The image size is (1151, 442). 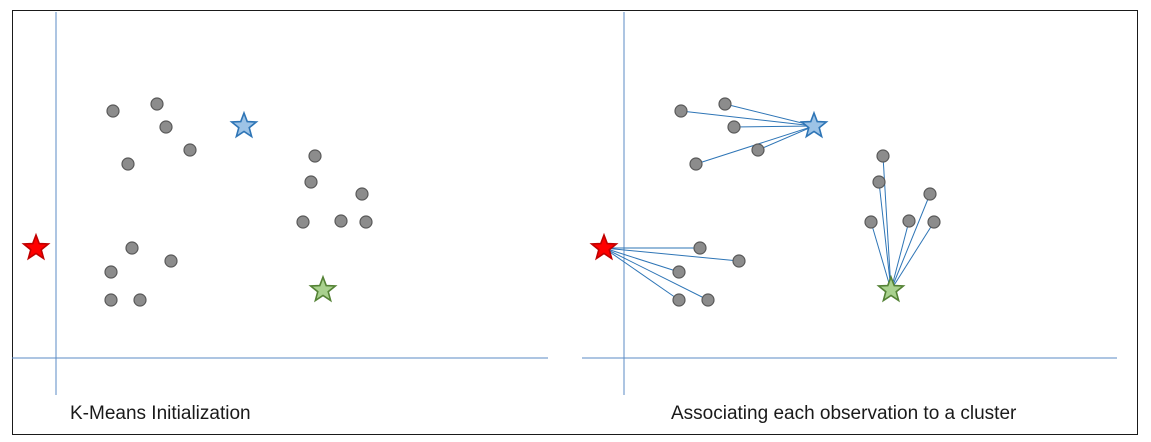 What do you see at coordinates (160, 413) in the screenshot?
I see `caption-initialization: K-Means Initialization` at bounding box center [160, 413].